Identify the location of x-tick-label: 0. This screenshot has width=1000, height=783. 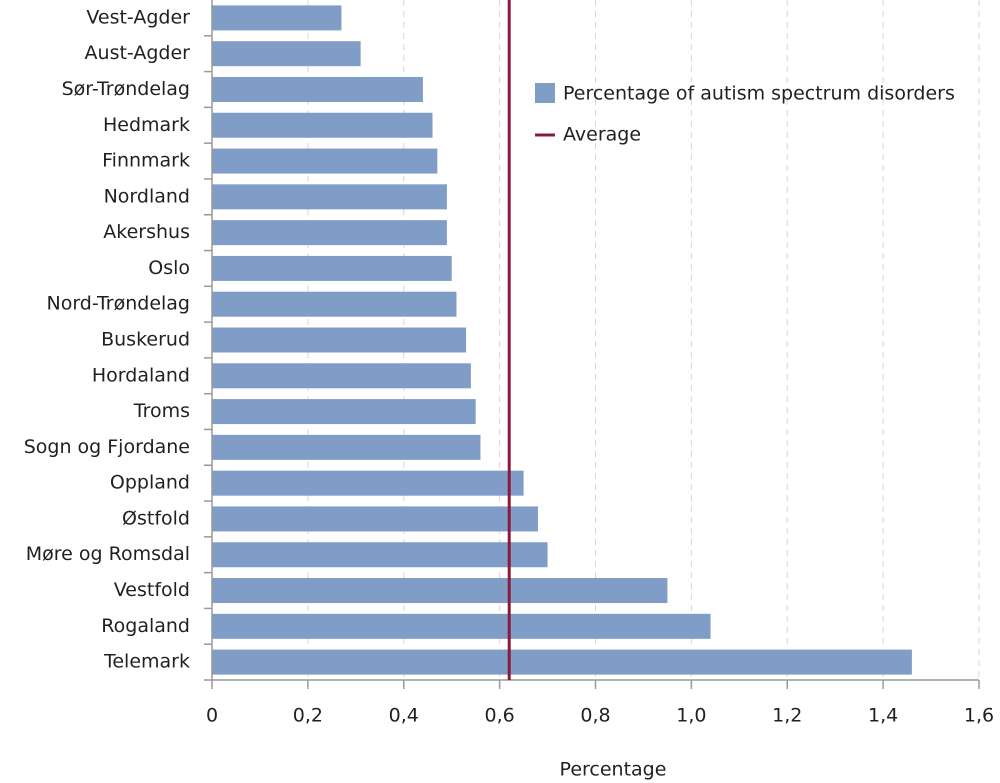
(212, 716).